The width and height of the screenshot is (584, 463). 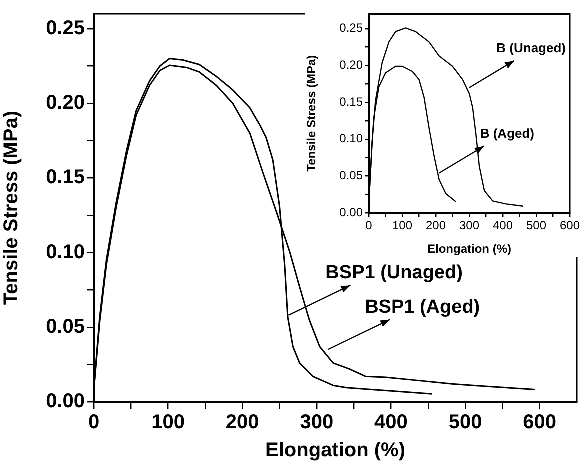 What do you see at coordinates (507, 133) in the screenshot?
I see `annotation: B (Aged)` at bounding box center [507, 133].